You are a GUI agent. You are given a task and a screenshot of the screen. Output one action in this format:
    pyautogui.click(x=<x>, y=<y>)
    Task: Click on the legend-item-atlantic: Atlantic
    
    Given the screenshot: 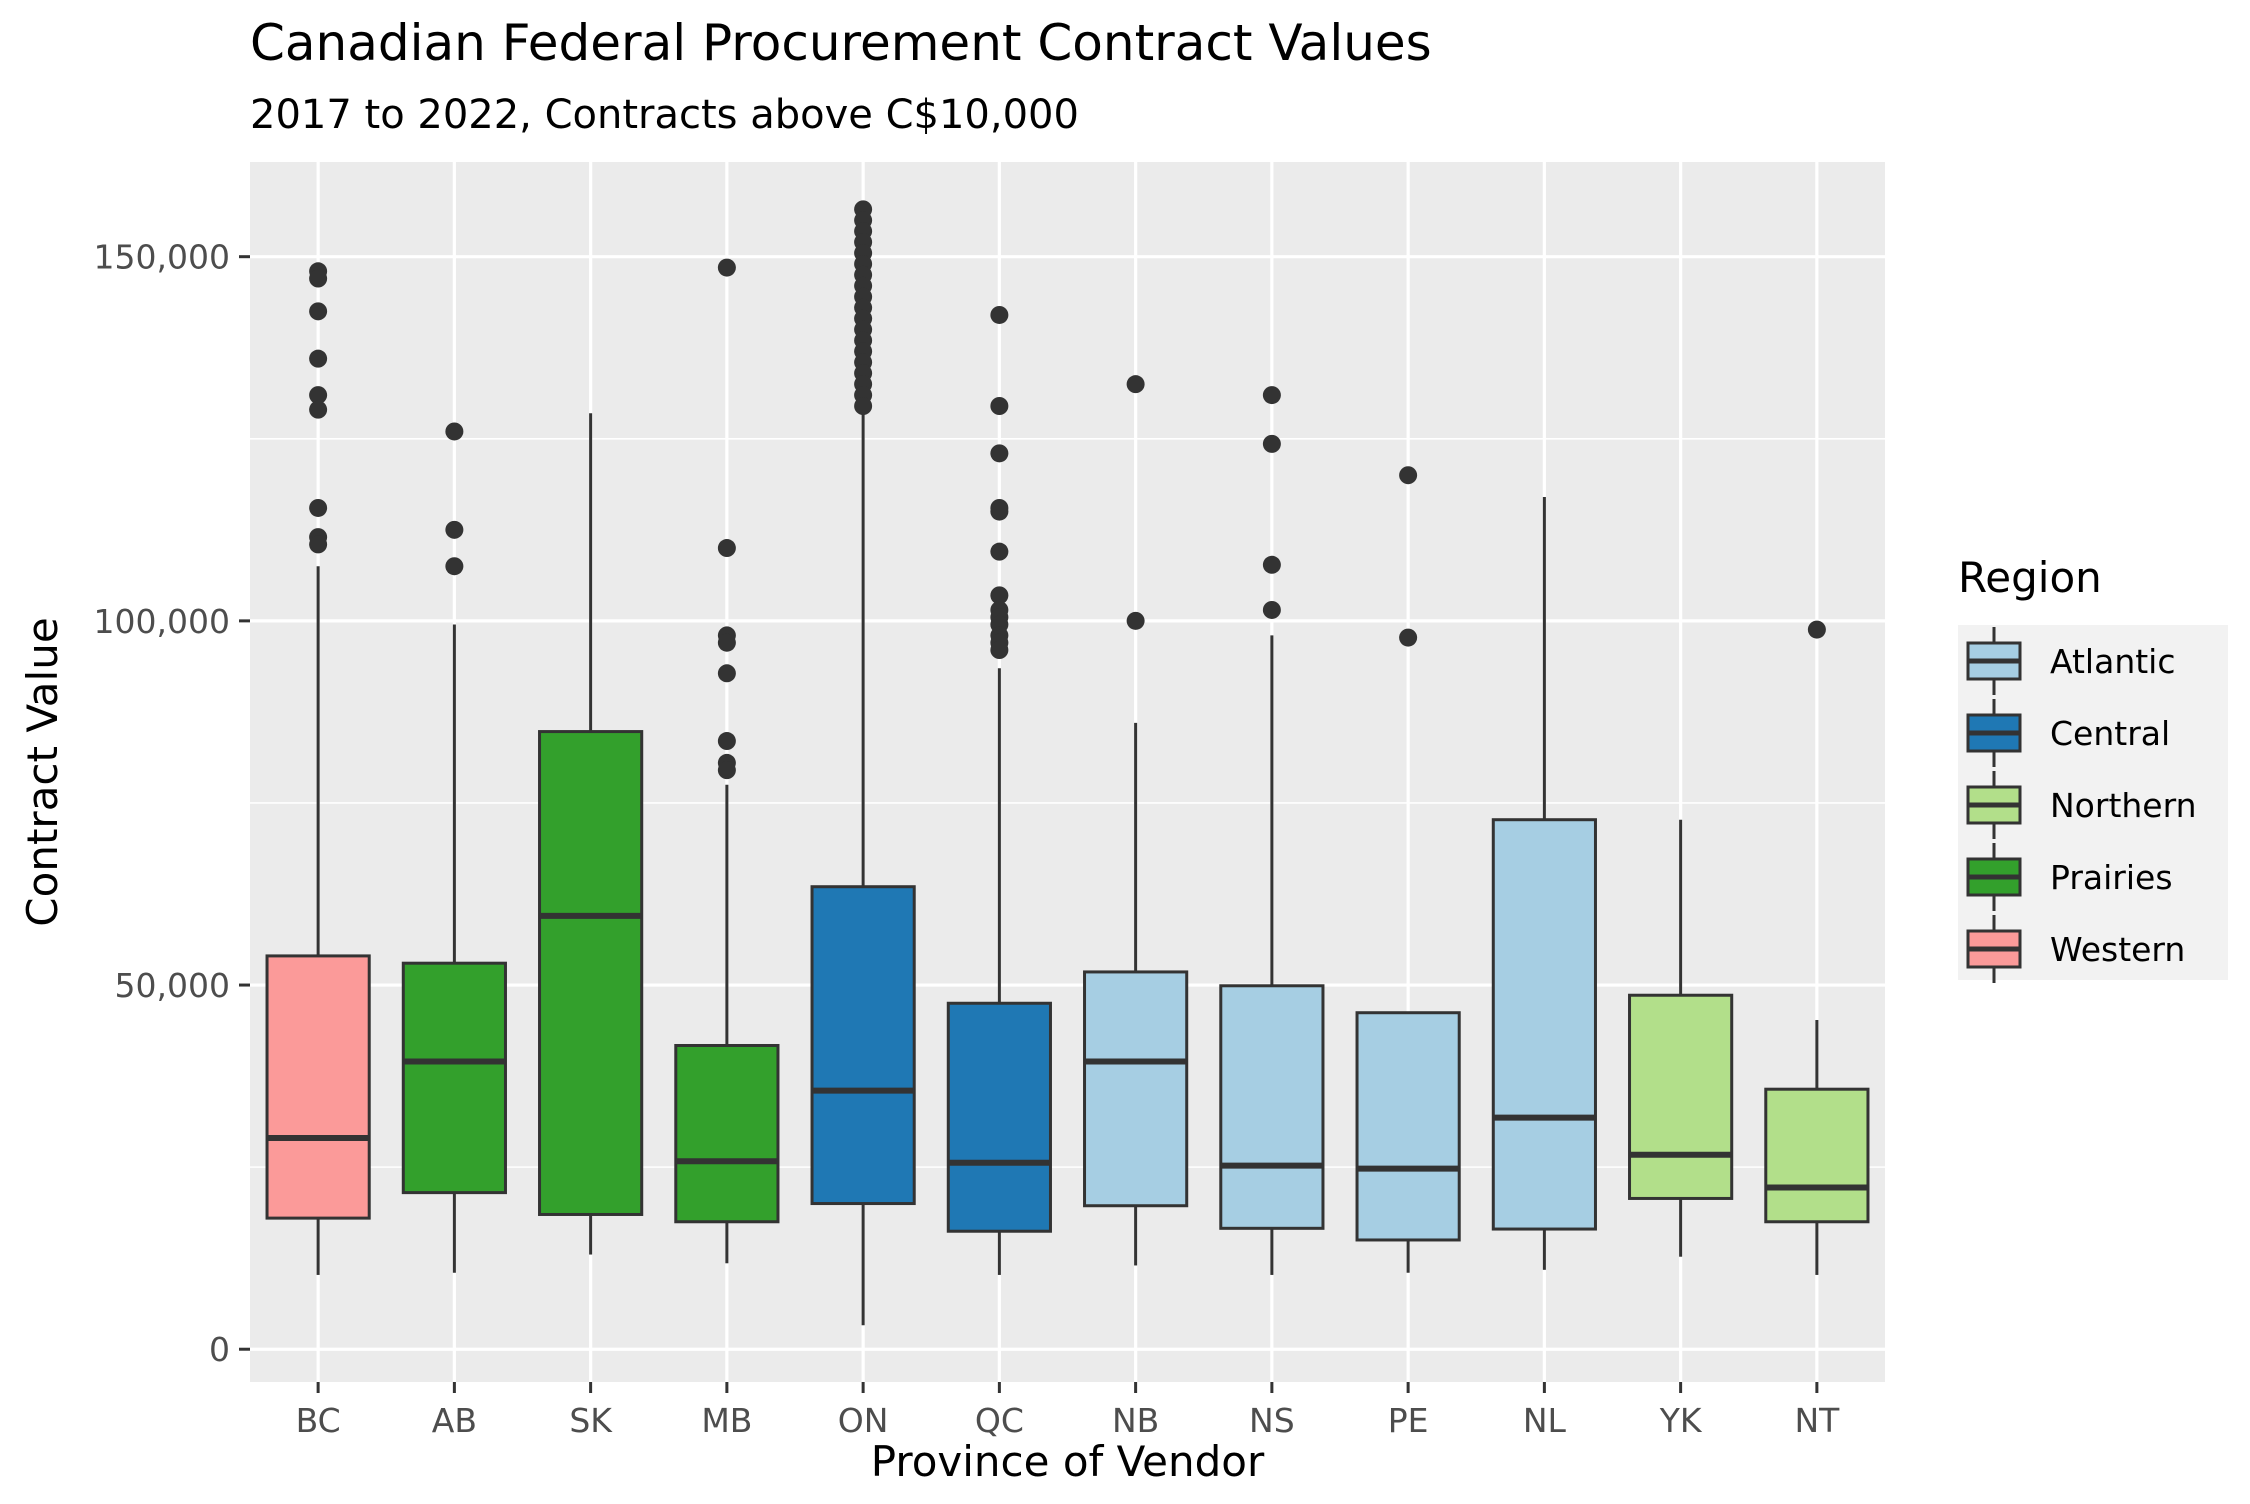 What is the action you would take?
    pyautogui.click(x=2071, y=661)
    